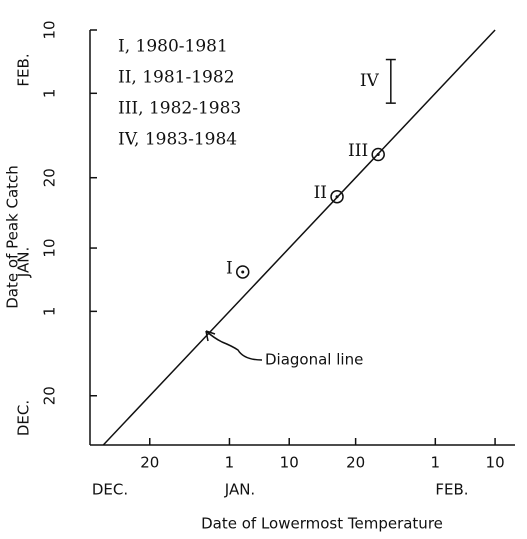  What do you see at coordinates (173, 47) in the screenshot?
I see `legend-entry: I, 1980-1981` at bounding box center [173, 47].